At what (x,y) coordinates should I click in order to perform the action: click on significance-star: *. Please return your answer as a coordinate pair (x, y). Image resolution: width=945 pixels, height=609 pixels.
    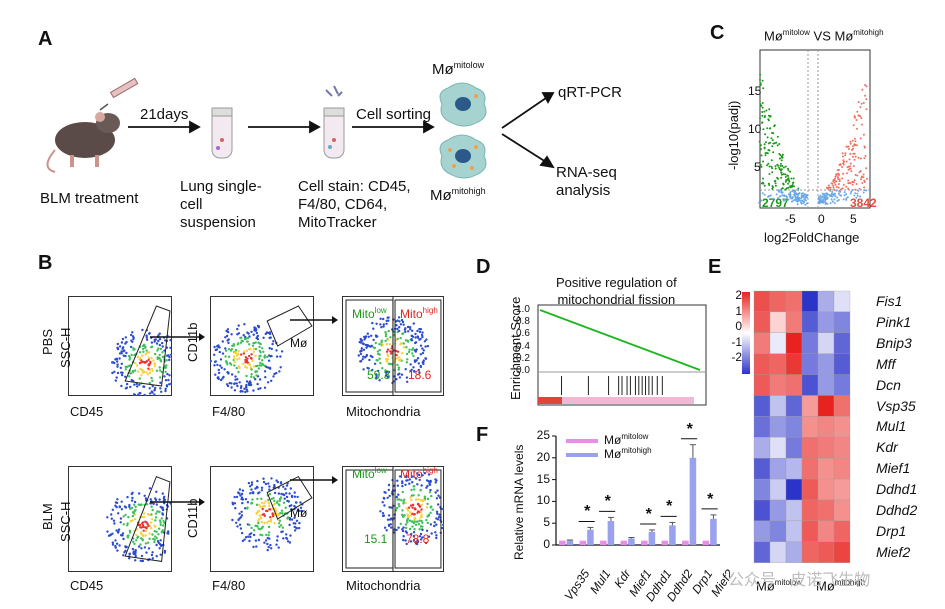
    Looking at the image, I should click on (648, 514).